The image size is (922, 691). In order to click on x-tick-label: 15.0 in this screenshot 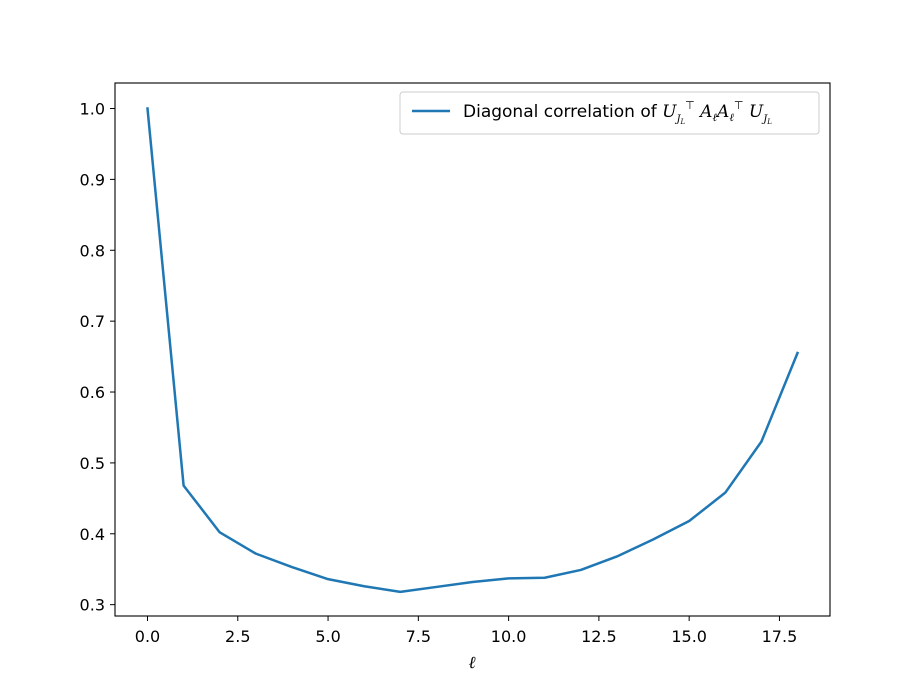, I will do `click(689, 636)`.